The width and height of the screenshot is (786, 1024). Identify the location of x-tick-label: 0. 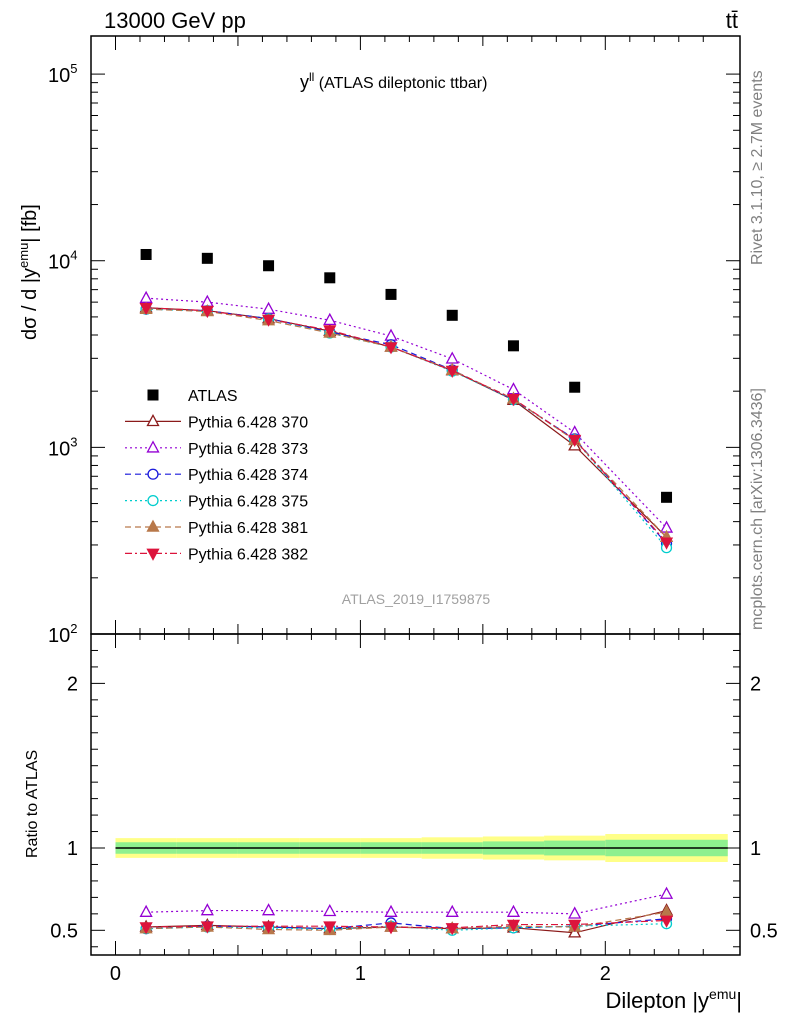
(115, 974).